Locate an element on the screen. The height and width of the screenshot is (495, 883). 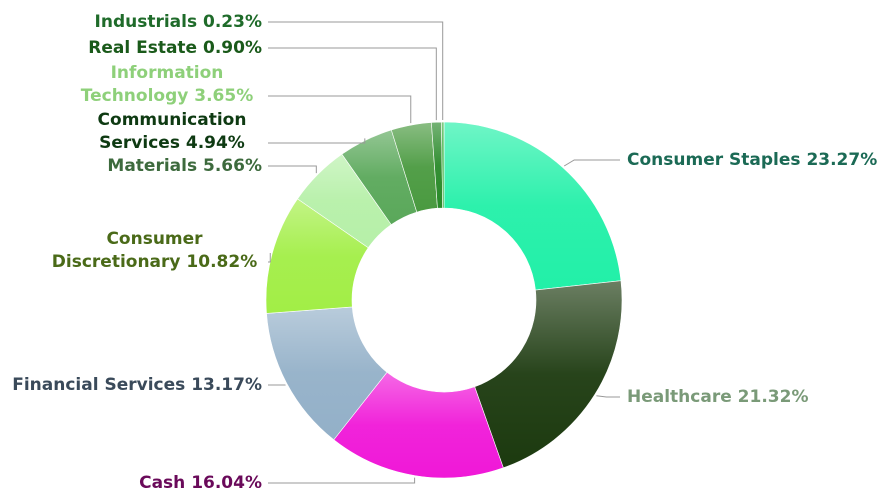
slice-label: Materials 5.66% is located at coordinates (184, 166).